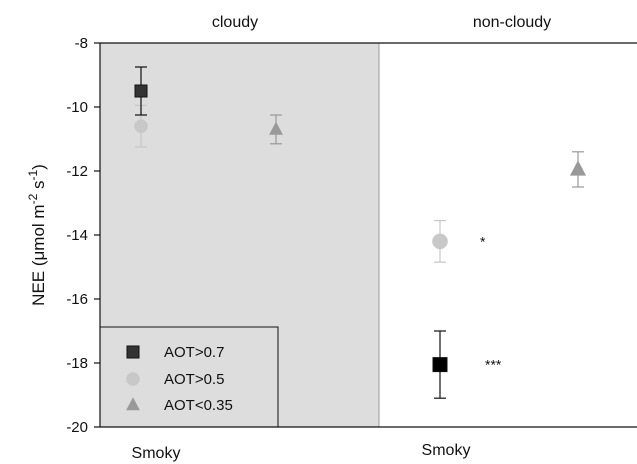 Image resolution: width=637 pixels, height=464 pixels. What do you see at coordinates (459, 241) in the screenshot?
I see `data-point-non-cloudy-aot05: *` at bounding box center [459, 241].